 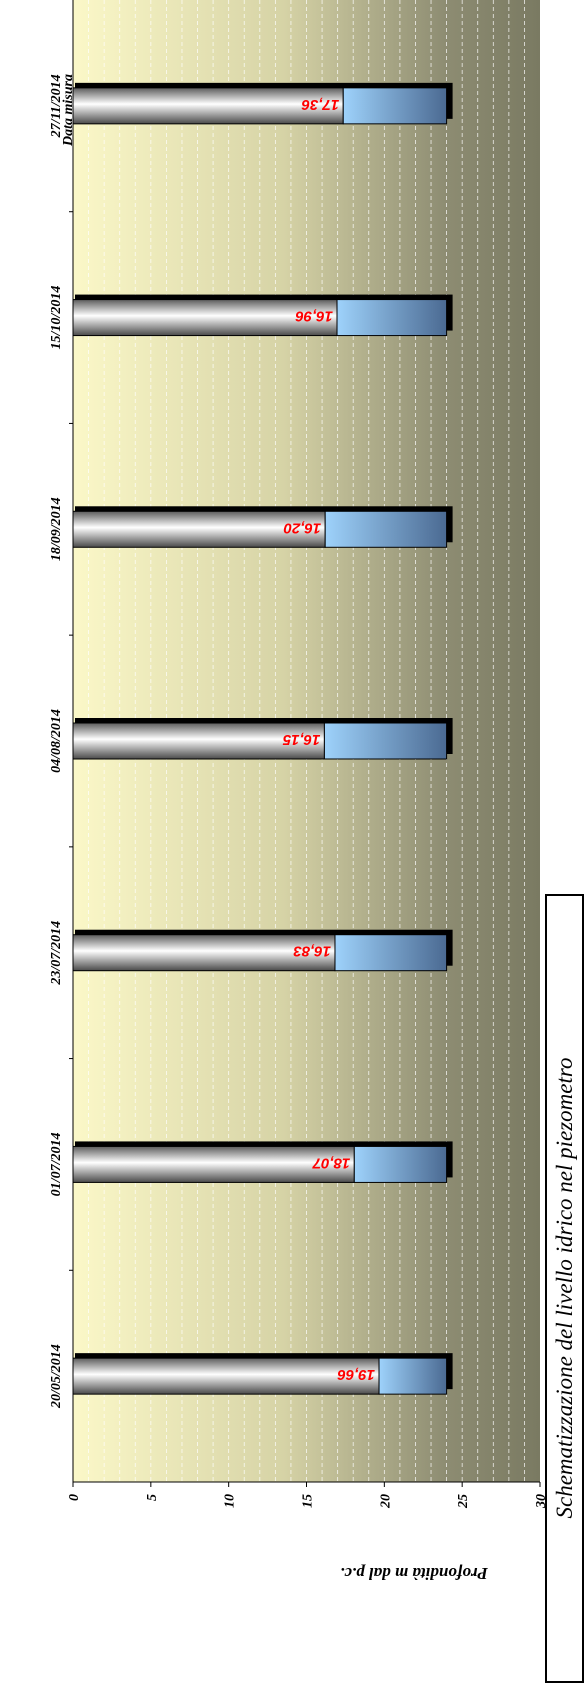 What do you see at coordinates (308, 1501) in the screenshot?
I see `value-axis-tick-label: 15` at bounding box center [308, 1501].